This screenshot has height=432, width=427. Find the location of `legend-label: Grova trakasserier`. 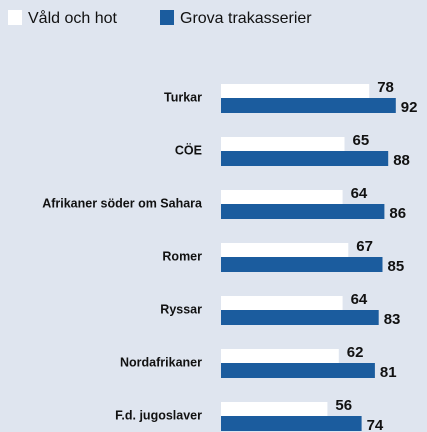

legend-label: Grova trakasserier is located at coordinates (246, 18).